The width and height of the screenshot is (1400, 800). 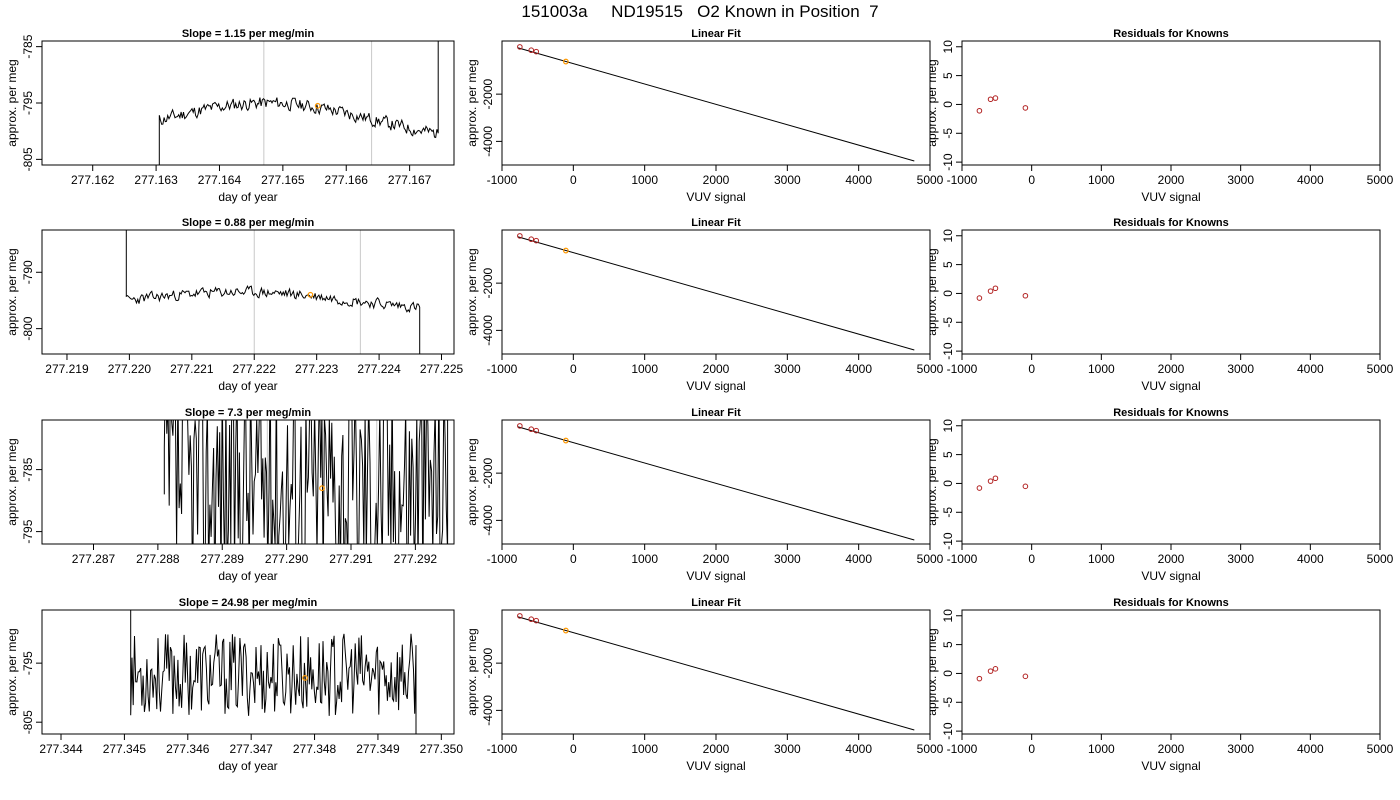 I want to click on y-tick-label: -10, so click(x=948, y=541).